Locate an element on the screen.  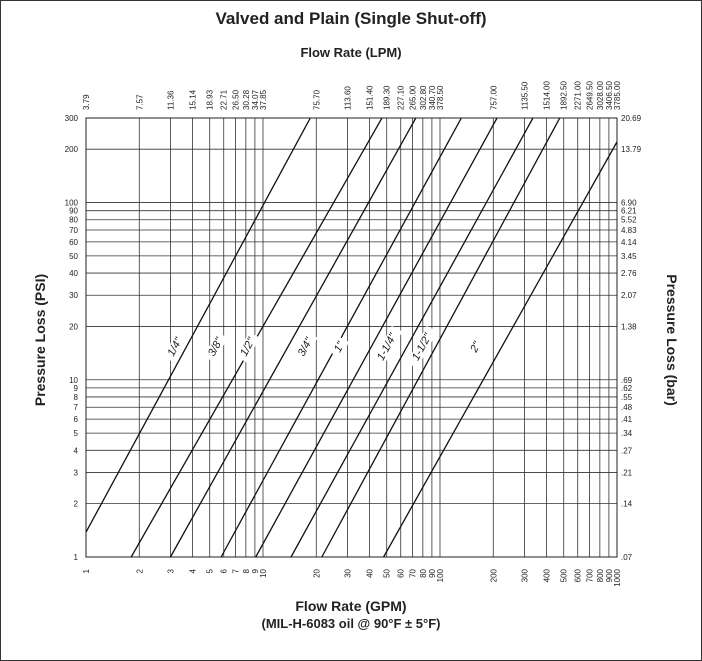
top-tick-label: 75.70 is located at coordinates (316, 99).